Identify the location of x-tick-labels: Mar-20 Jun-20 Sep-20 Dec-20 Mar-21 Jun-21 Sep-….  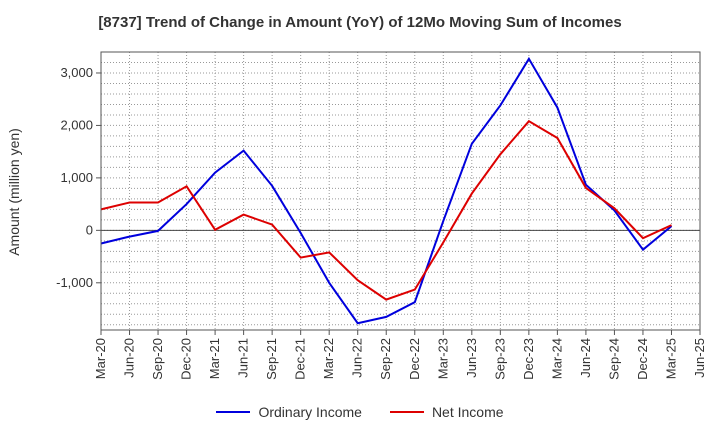
(400, 355).